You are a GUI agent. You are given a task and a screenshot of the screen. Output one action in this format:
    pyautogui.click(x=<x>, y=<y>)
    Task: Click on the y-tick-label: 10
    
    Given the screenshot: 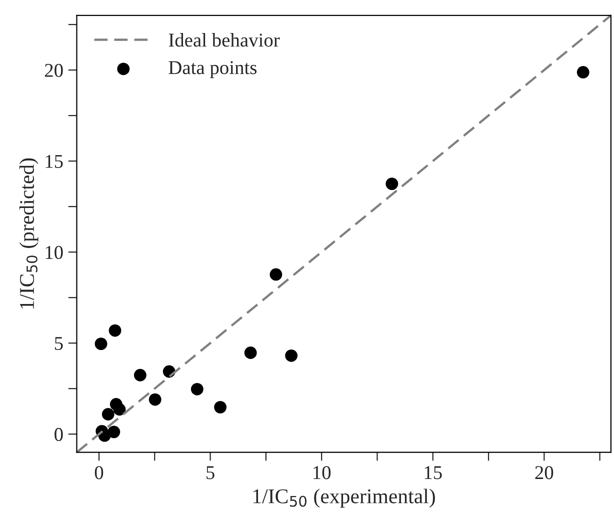 What is the action you would take?
    pyautogui.click(x=54, y=253)
    